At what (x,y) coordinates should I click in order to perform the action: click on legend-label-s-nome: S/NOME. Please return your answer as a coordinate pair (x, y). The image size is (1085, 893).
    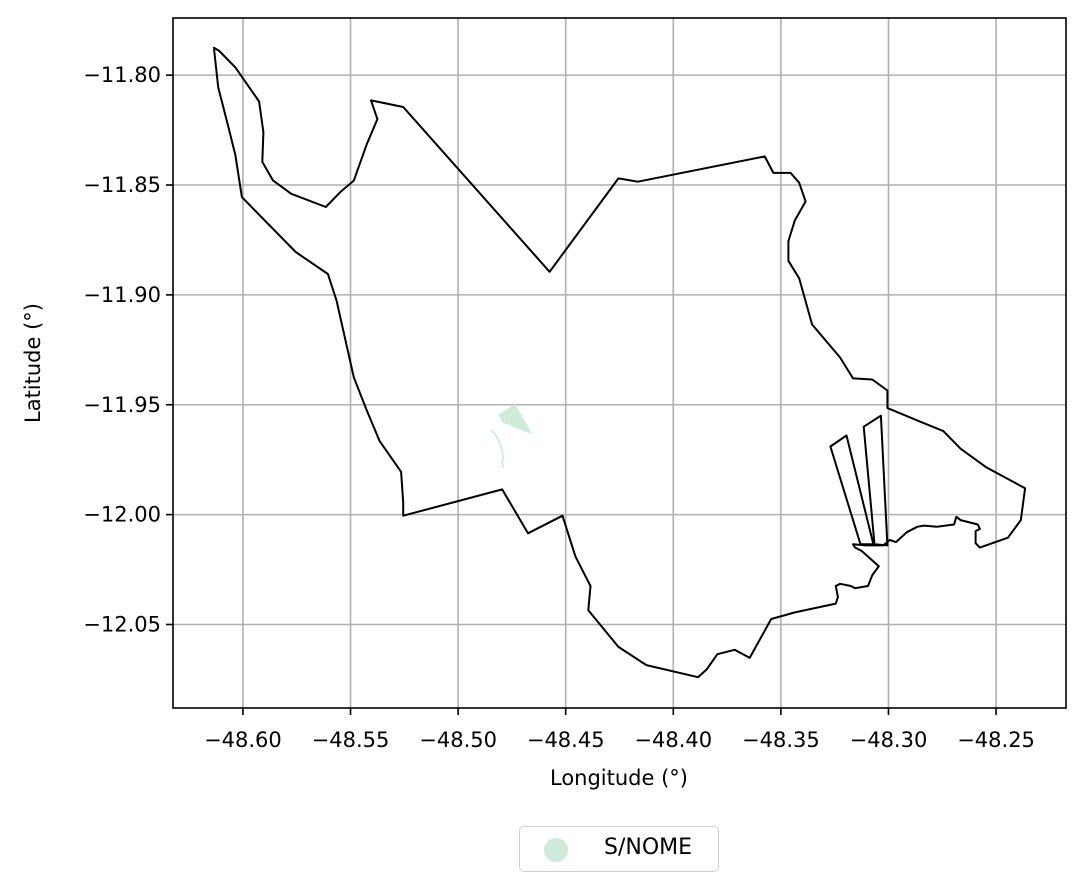
    Looking at the image, I should click on (648, 847).